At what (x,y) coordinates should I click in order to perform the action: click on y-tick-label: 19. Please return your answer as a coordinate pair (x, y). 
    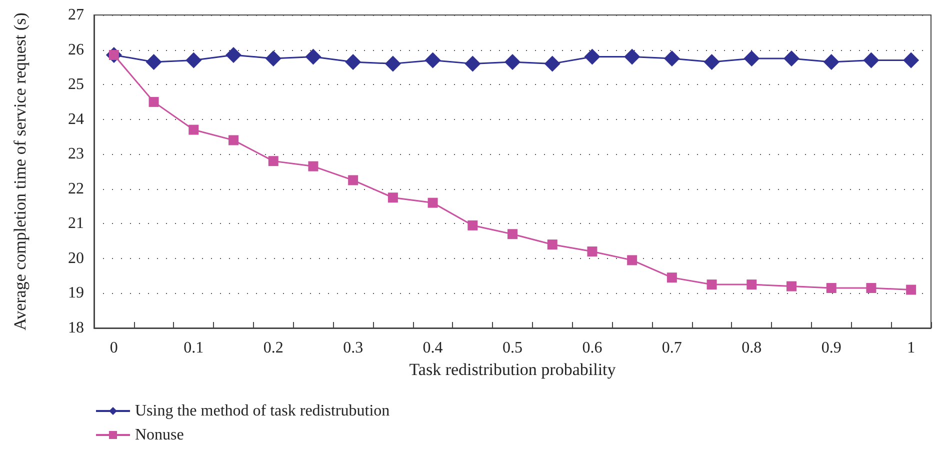
    Looking at the image, I should click on (76, 293).